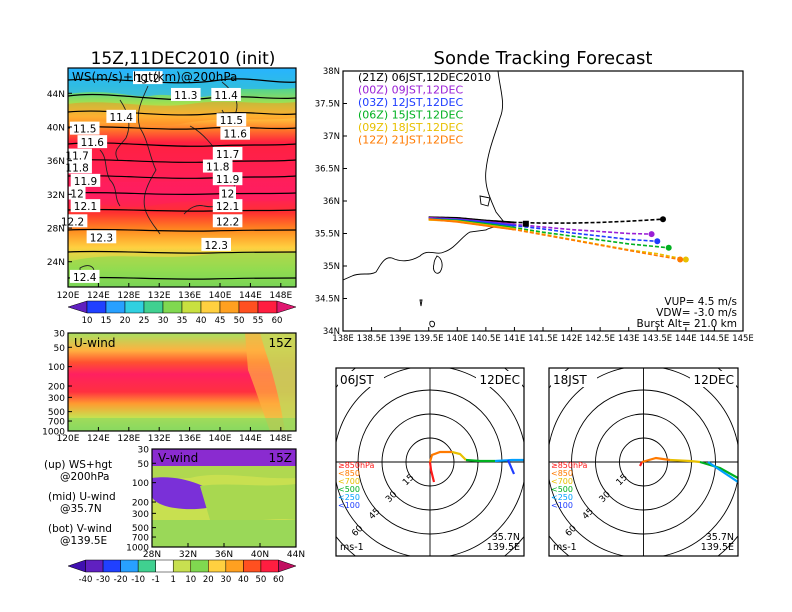 This screenshot has height=612, width=792. Describe the element at coordinates (280, 439) in the screenshot. I see `x-tick-label: 148E` at that location.